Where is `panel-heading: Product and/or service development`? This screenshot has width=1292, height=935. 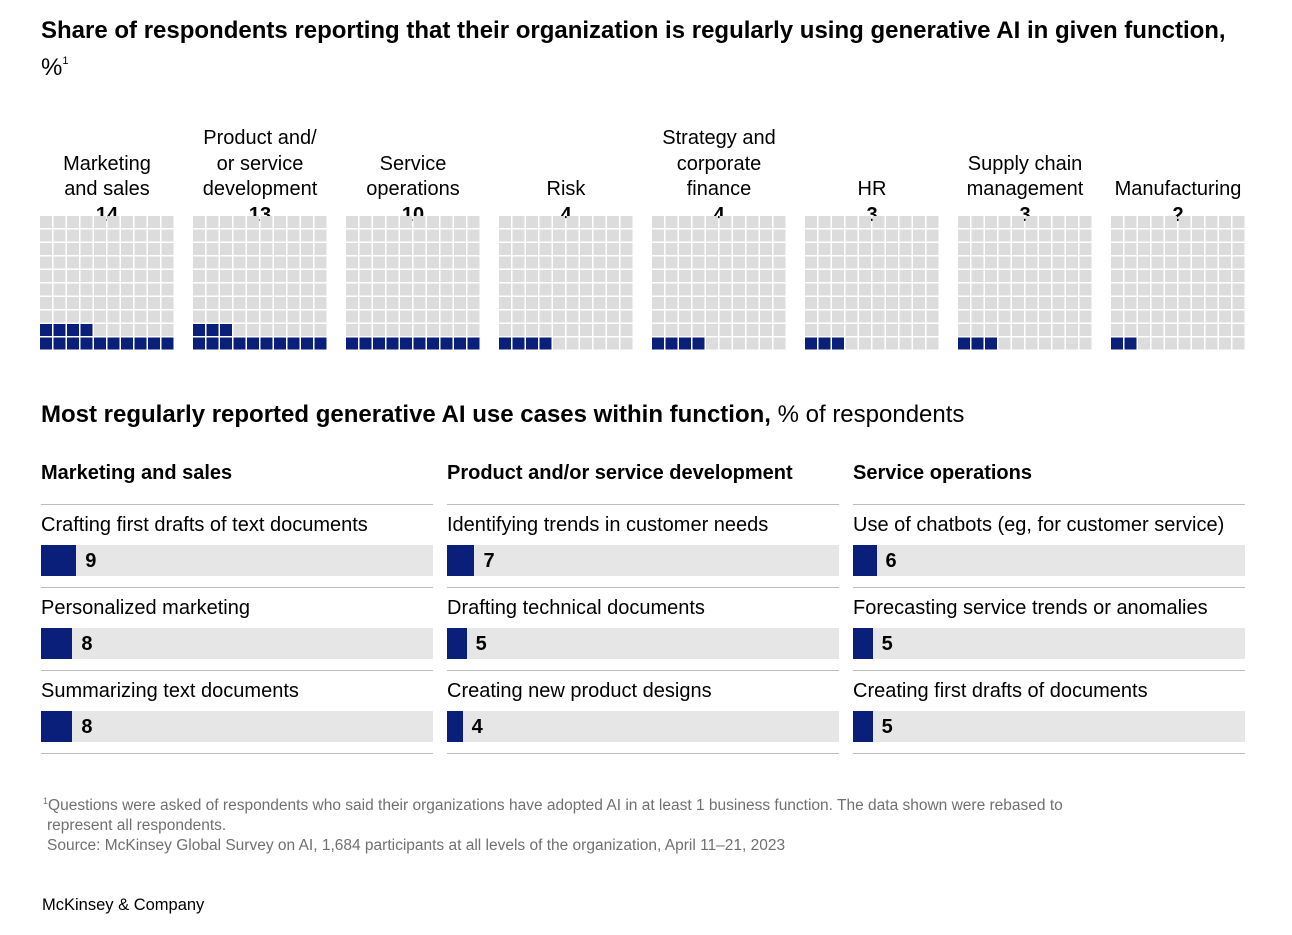 panel-heading: Product and/or service development is located at coordinates (643, 481).